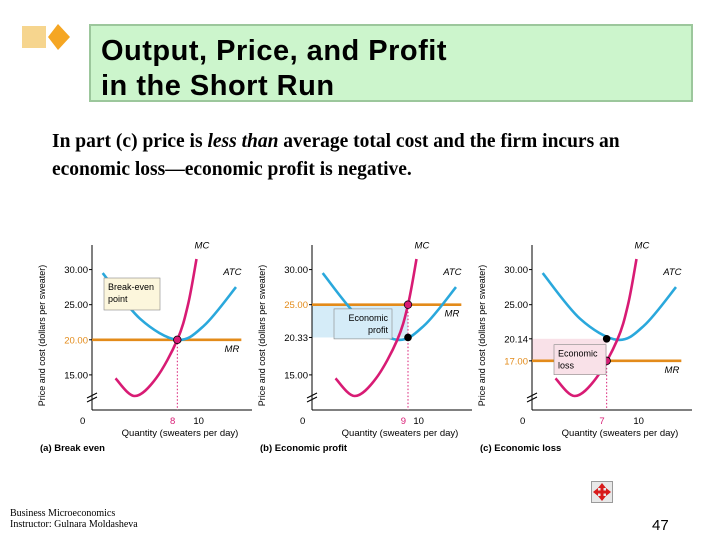 Image resolution: width=720 pixels, height=540 pixels. I want to click on annotation-label: loss, so click(566, 366).